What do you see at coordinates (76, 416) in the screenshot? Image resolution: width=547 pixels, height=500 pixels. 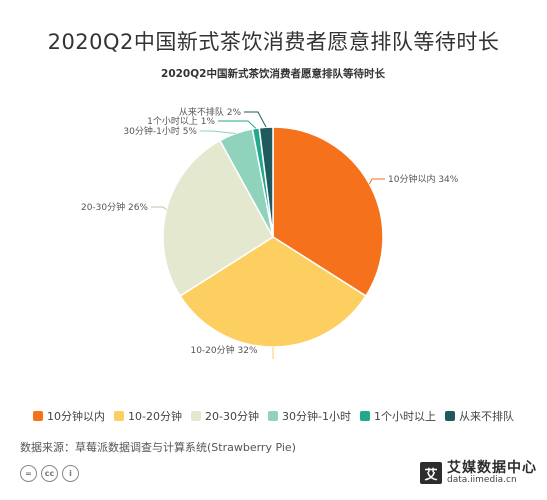 I see `legend-label: 10分钟以内` at bounding box center [76, 416].